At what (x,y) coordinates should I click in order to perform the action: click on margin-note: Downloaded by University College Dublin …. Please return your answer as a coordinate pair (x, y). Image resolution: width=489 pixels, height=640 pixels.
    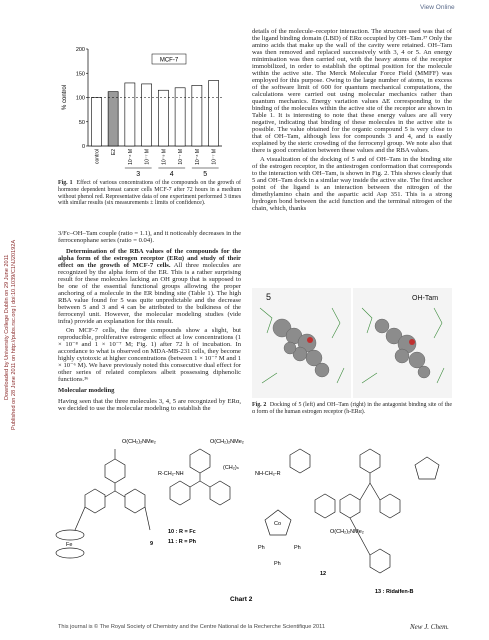
    Looking at the image, I should click on (10, 335).